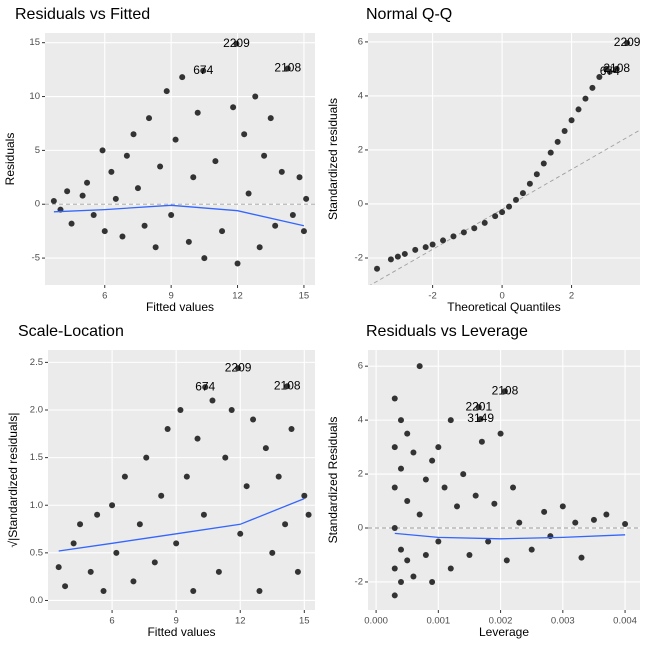  Describe the element at coordinates (179, 215) in the screenshot. I see `smooth-line` at that location.